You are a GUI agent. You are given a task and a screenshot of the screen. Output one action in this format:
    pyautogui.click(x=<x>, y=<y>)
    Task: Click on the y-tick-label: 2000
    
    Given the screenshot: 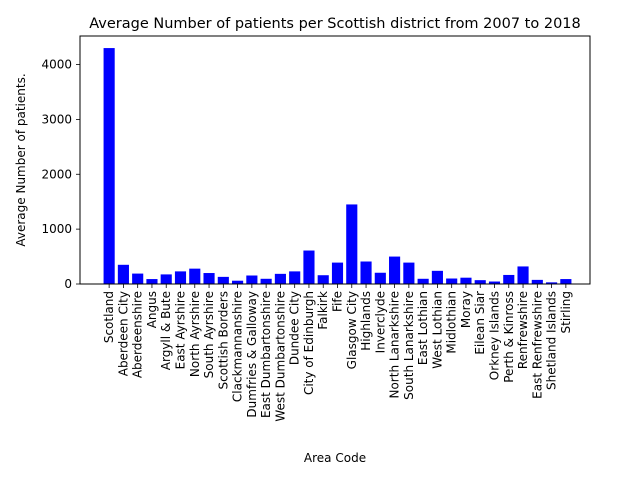 What is the action you would take?
    pyautogui.click(x=56, y=174)
    